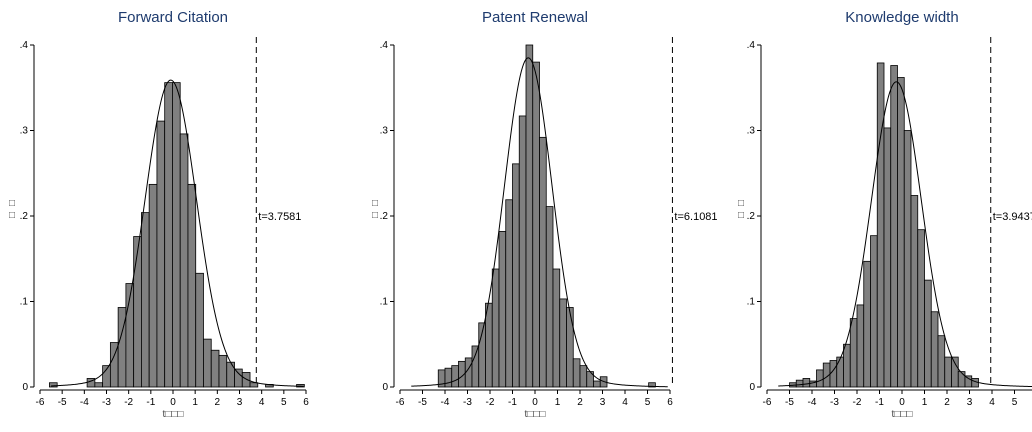  What do you see at coordinates (695, 217) in the screenshot?
I see `t-statistic-label: t=6.1081` at bounding box center [695, 217].